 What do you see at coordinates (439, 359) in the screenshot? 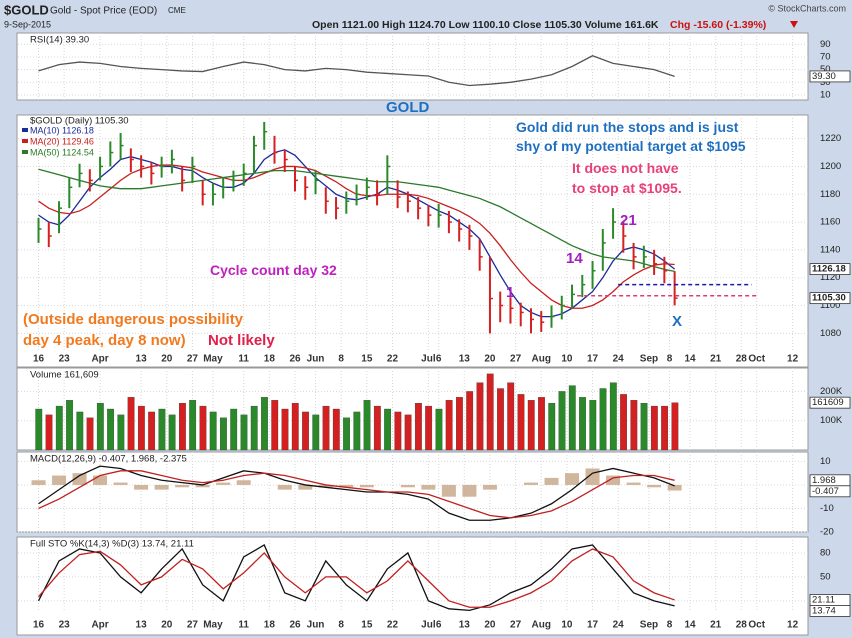
I see `x-tick-label: 6` at bounding box center [439, 359].